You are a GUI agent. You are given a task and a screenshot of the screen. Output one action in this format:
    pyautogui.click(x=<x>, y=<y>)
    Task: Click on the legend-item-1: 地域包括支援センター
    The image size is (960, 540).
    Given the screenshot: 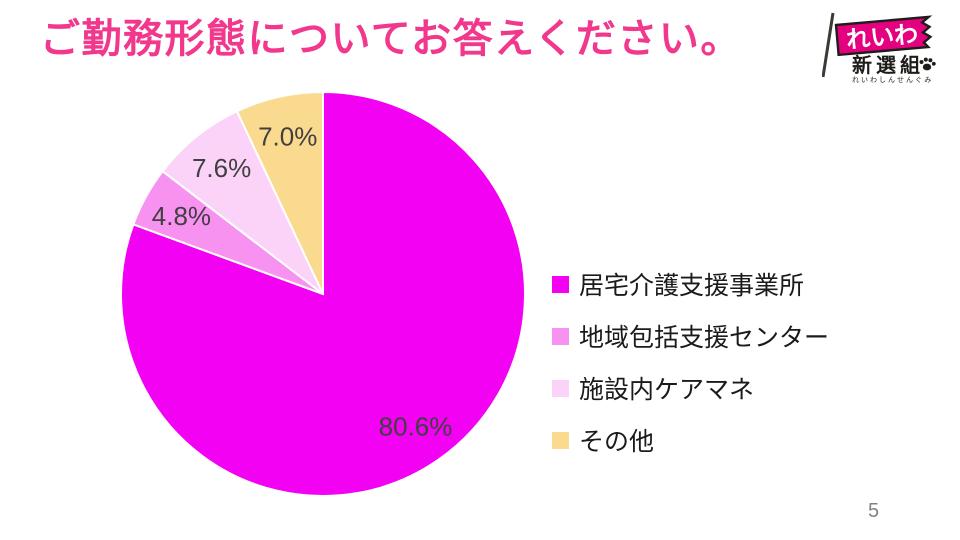 What is the action you would take?
    pyautogui.click(x=690, y=337)
    